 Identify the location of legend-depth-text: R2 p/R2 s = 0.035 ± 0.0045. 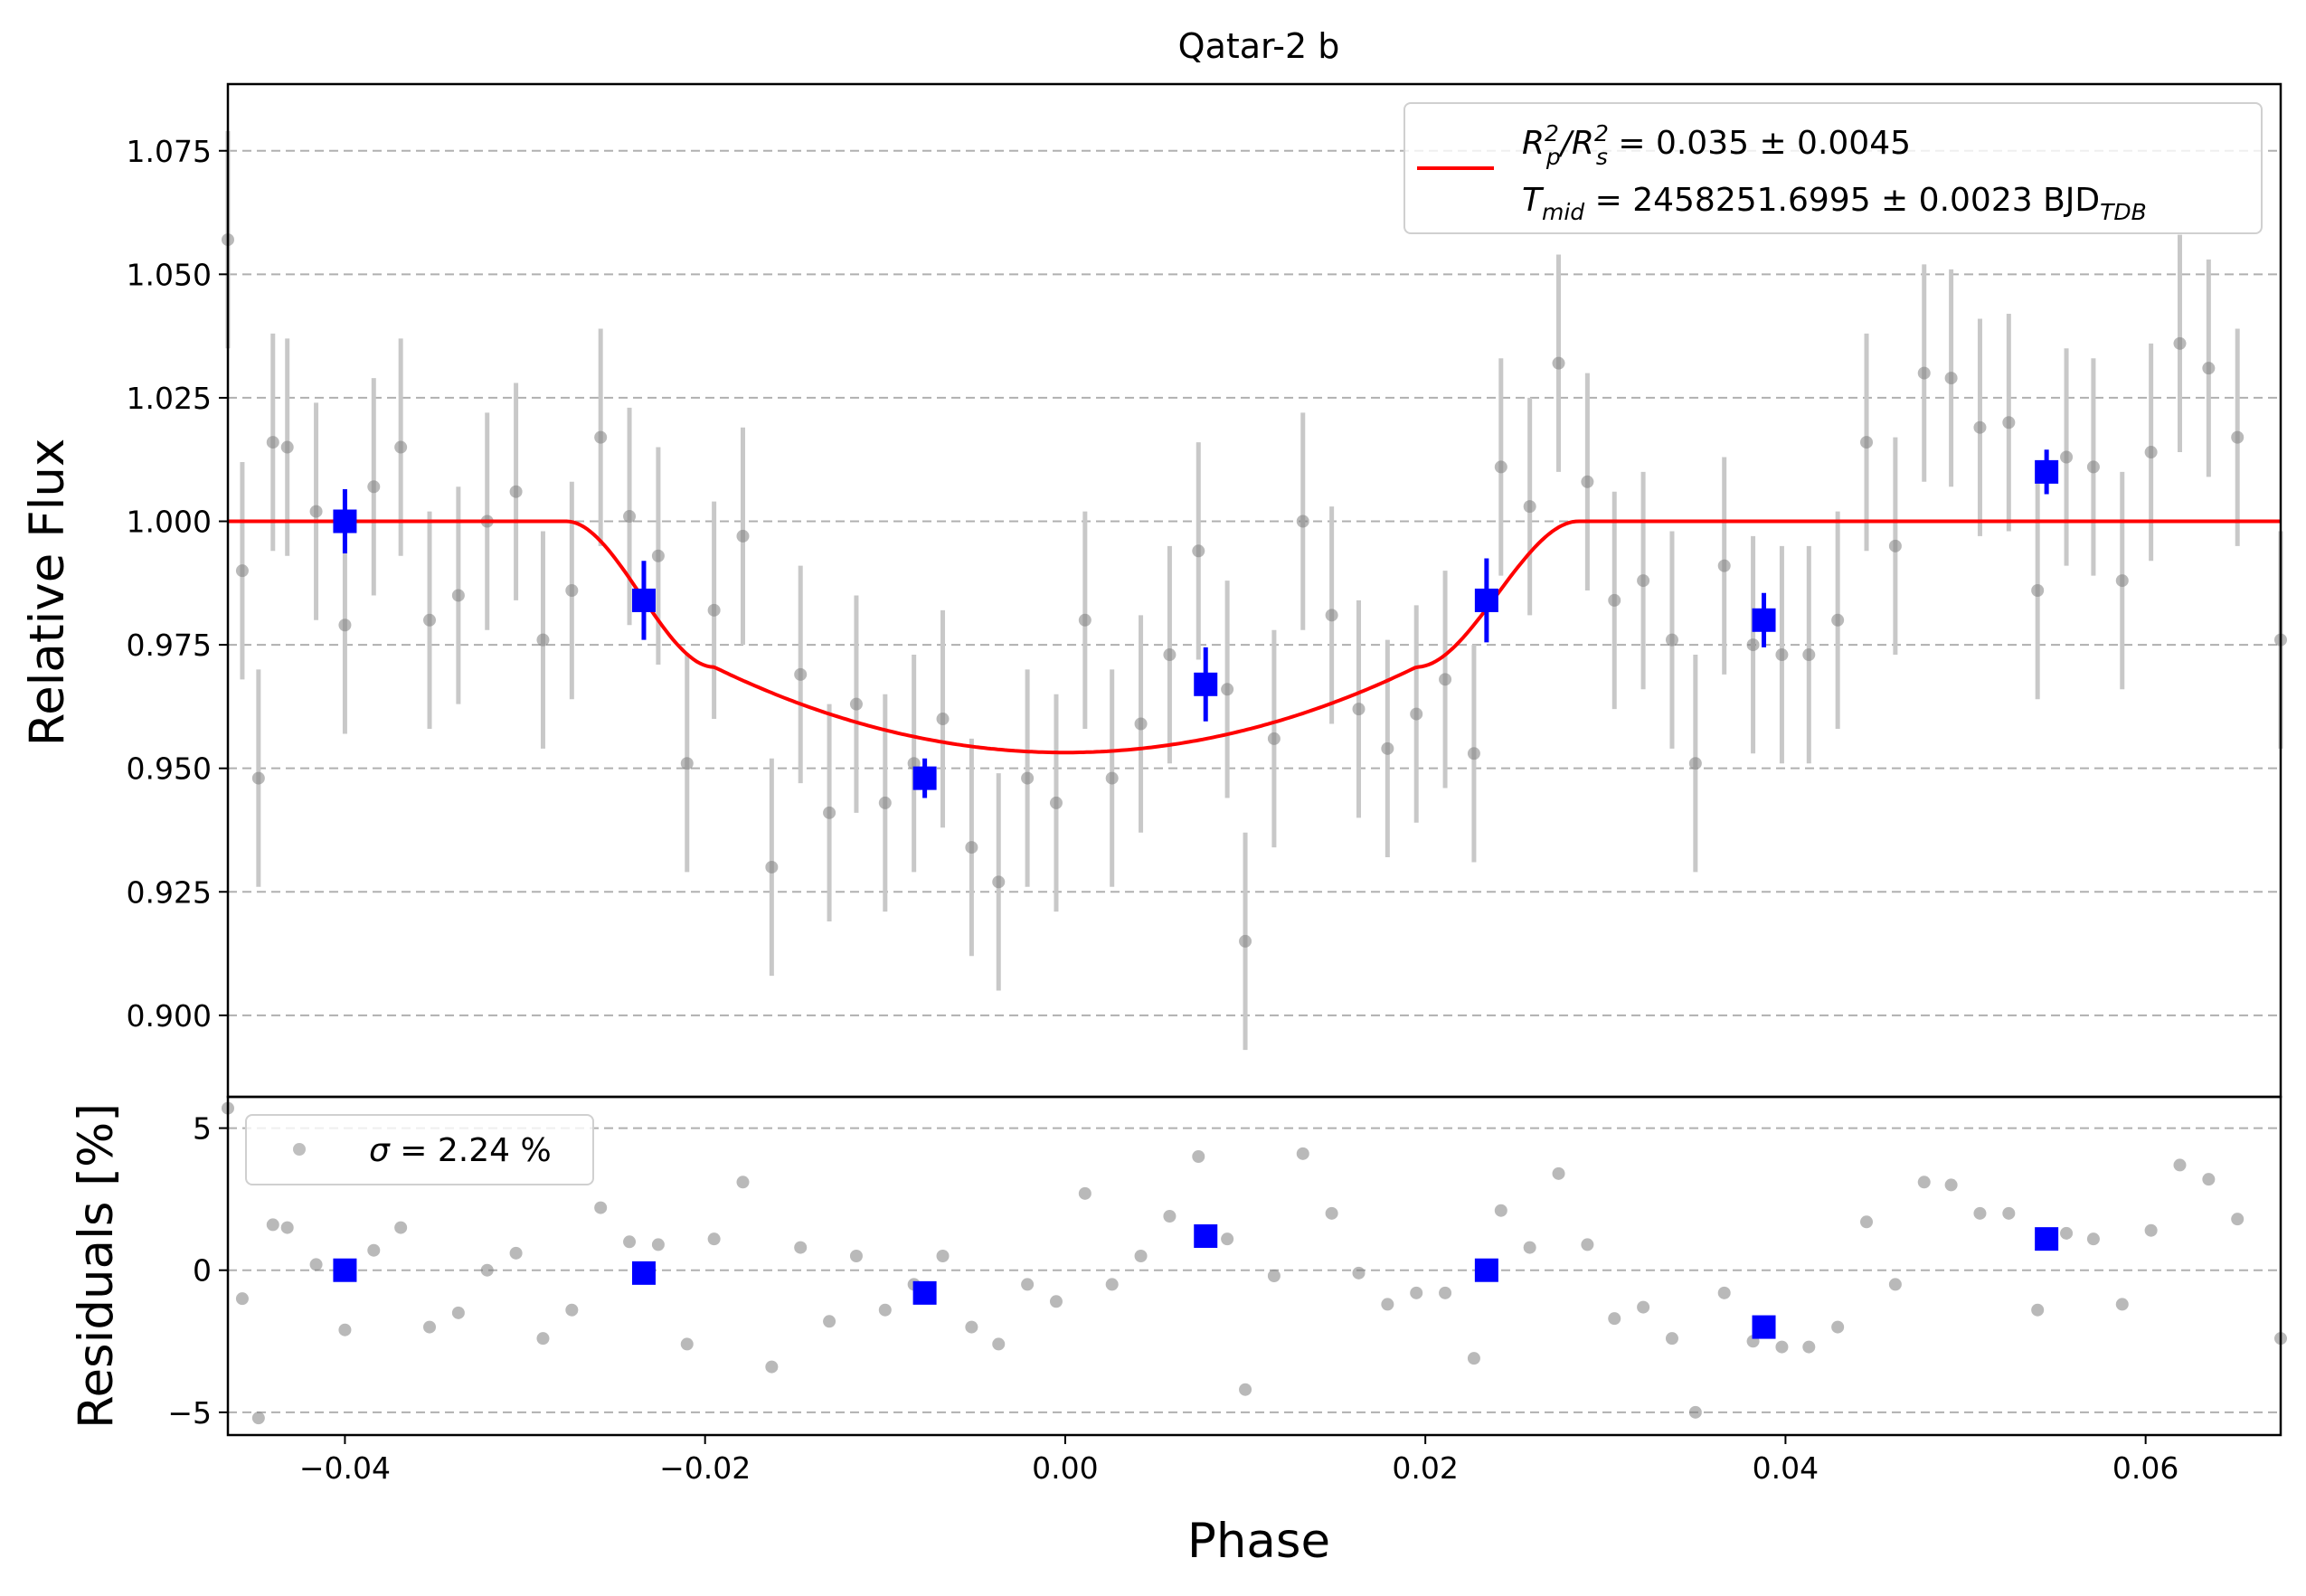
(1716, 145).